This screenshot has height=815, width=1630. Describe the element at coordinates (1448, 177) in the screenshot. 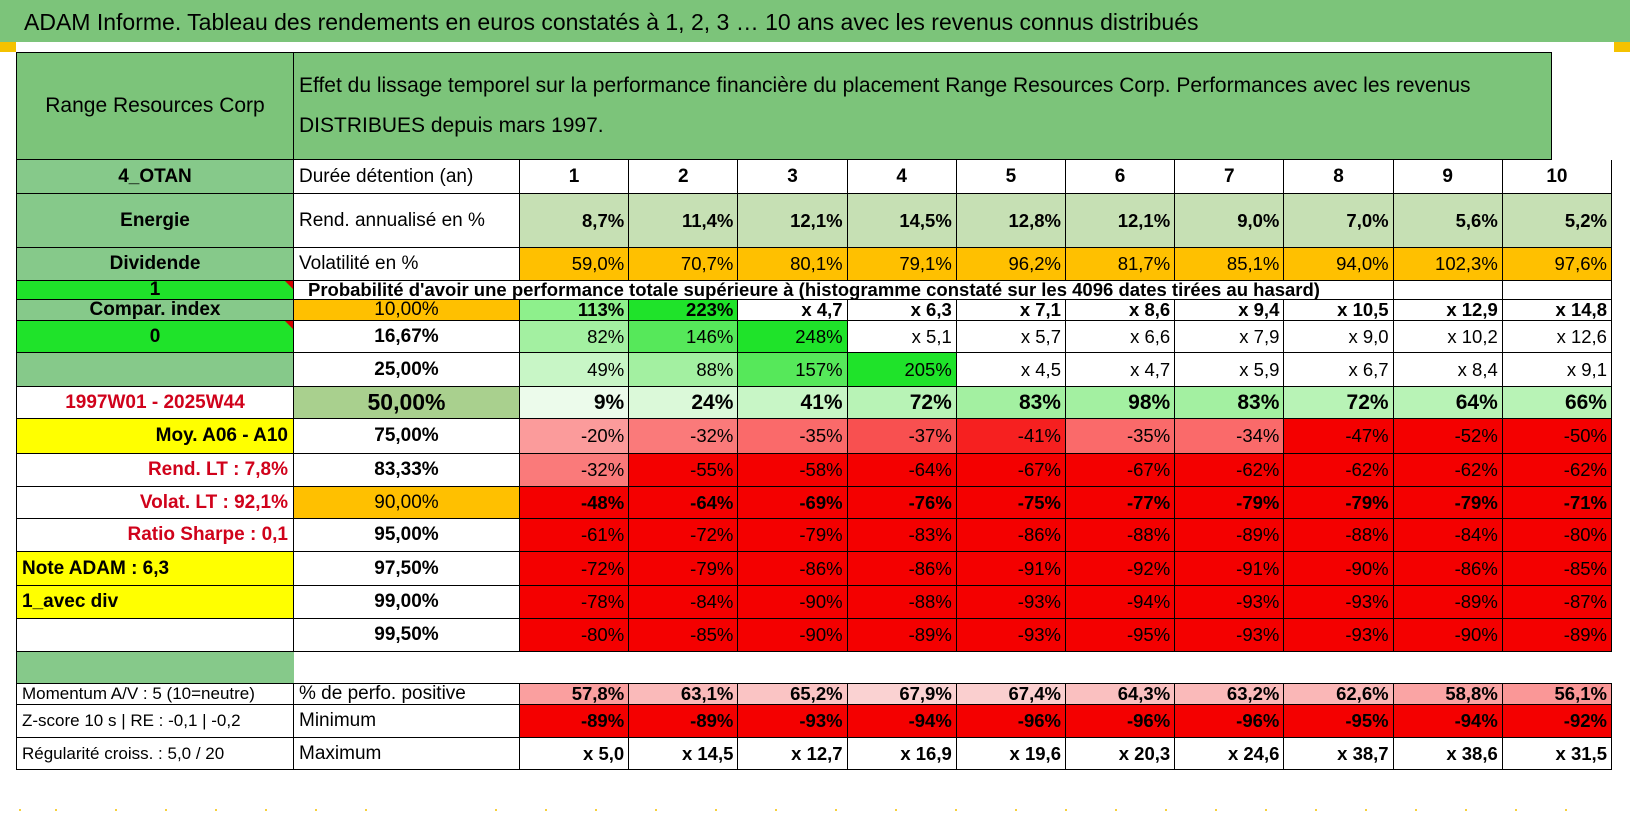

I see `year-header: 9` at that location.